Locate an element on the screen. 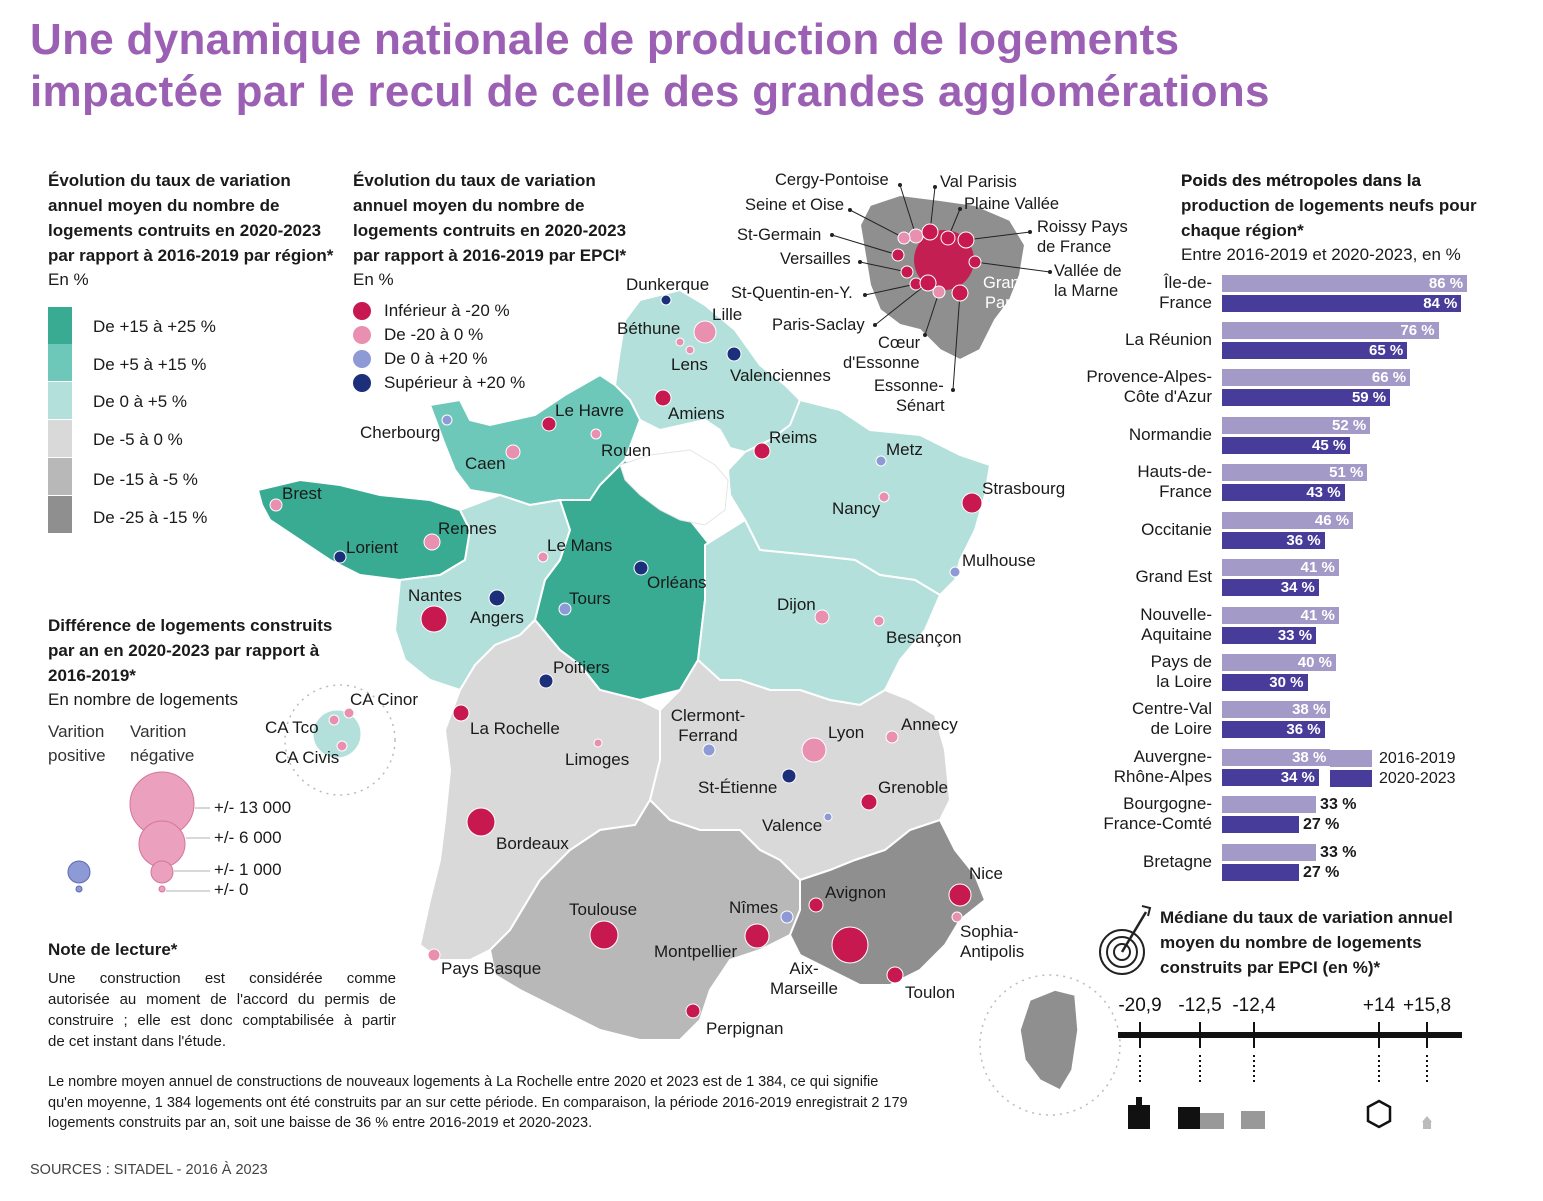  city-dot-caen is located at coordinates (513, 452).